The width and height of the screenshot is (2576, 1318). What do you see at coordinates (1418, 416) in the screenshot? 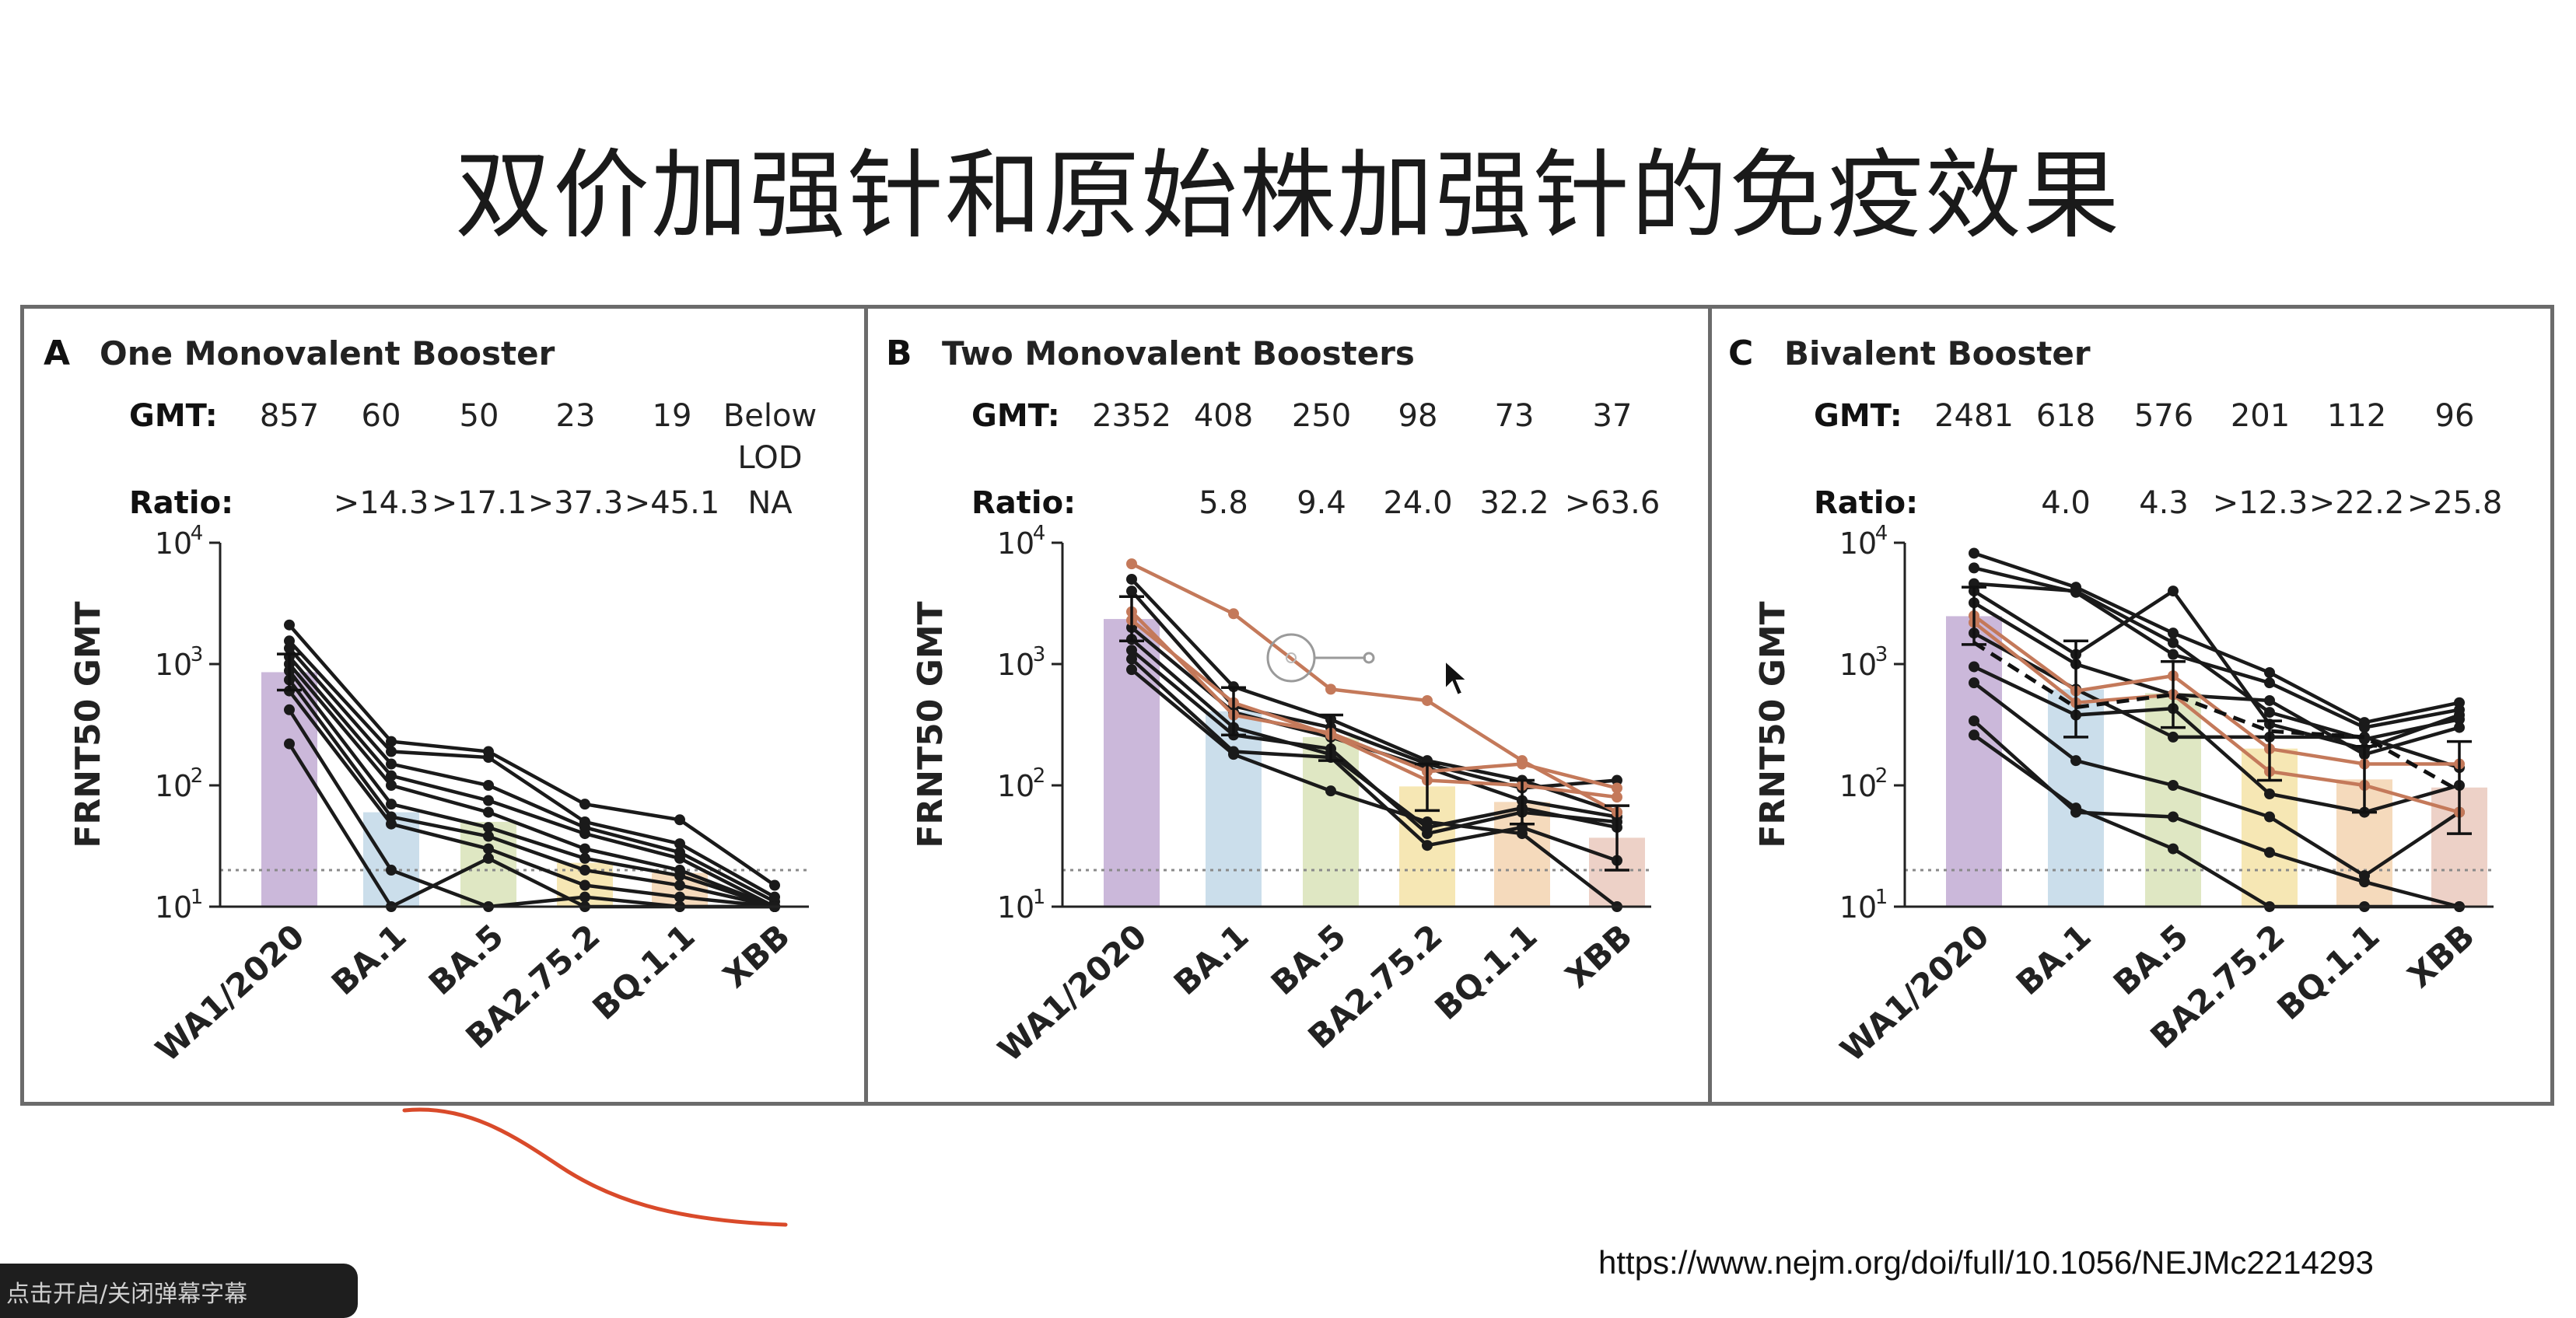
I see `gmt-value: 98` at bounding box center [1418, 416].